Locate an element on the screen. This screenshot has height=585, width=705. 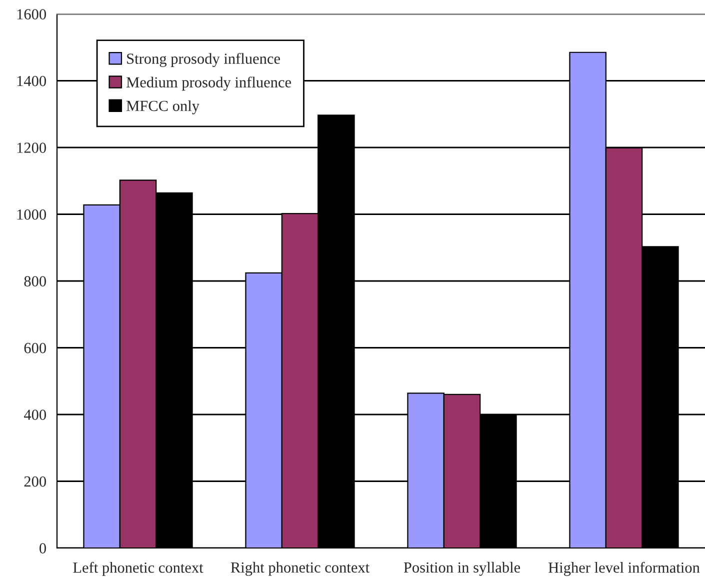
legend-label: MFCC only is located at coordinates (163, 107).